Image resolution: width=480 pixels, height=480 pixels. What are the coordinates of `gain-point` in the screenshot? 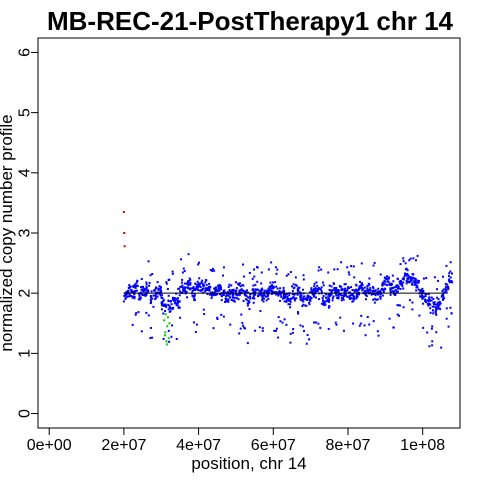 It's located at (124, 233).